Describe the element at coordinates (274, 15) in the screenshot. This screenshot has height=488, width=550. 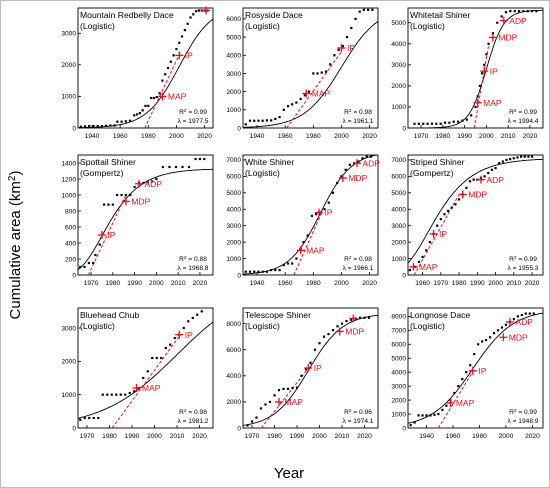
I see `panel-1-title: Rosyside Dace` at that location.